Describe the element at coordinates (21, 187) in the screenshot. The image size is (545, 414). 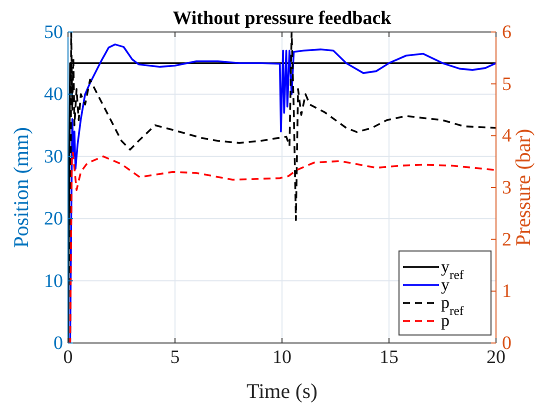
I see `y-axis-title: Position (mm)` at that location.